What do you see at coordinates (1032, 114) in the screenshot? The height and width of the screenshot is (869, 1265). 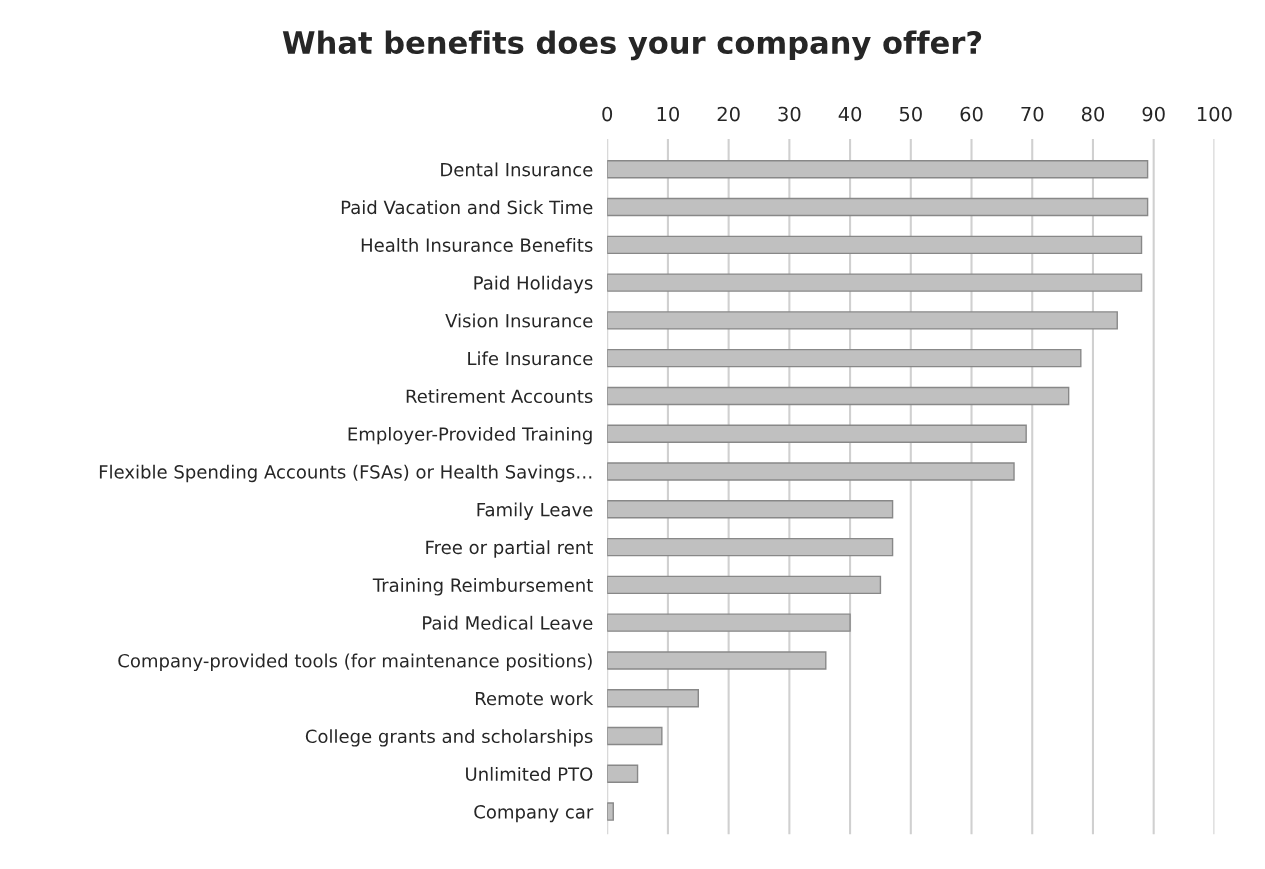 I see `x-tick-label: 70` at bounding box center [1032, 114].